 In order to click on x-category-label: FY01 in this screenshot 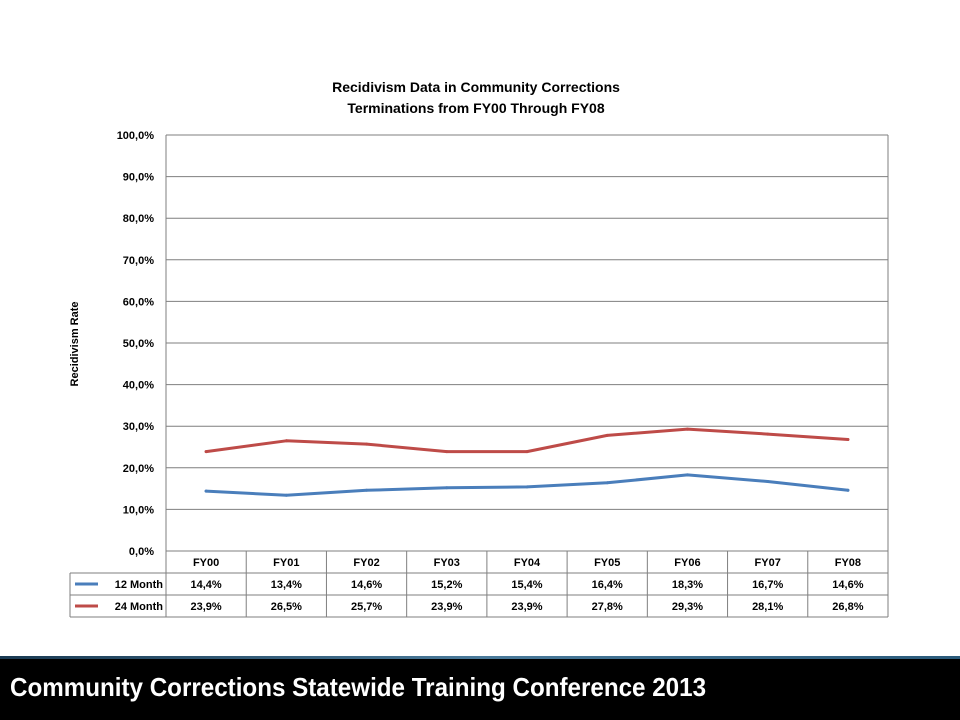, I will do `click(286, 563)`.